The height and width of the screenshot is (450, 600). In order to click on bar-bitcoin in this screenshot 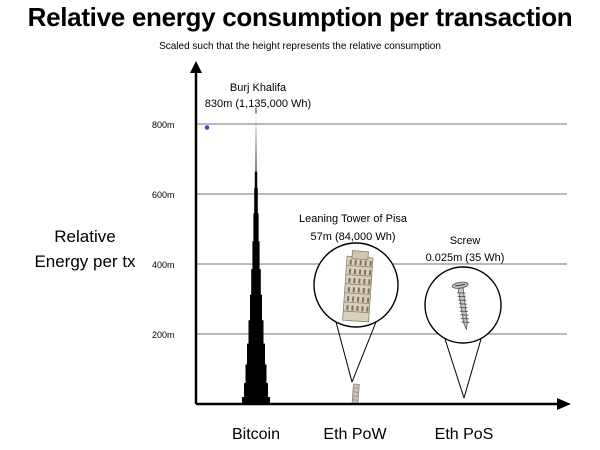, I will do `click(256, 258)`.